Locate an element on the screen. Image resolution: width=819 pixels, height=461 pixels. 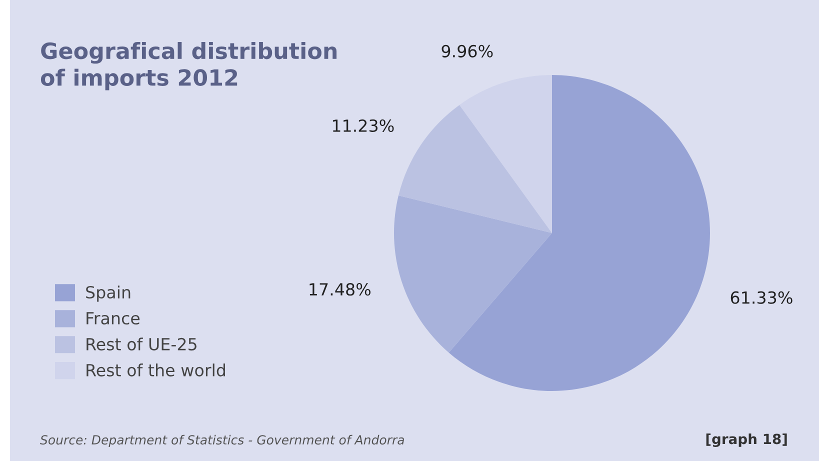
data-label: 17.48% is located at coordinates (340, 289).